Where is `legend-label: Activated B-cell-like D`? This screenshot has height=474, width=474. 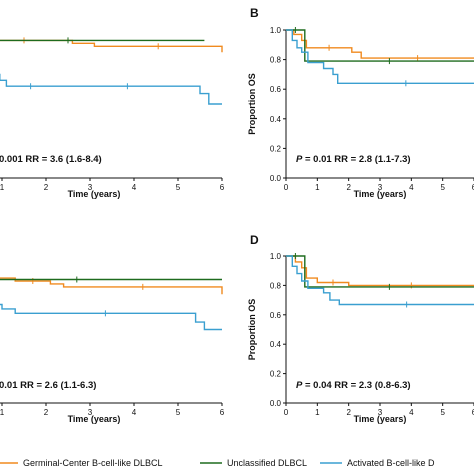 legend-label: Activated B-cell-like D is located at coordinates (391, 463).